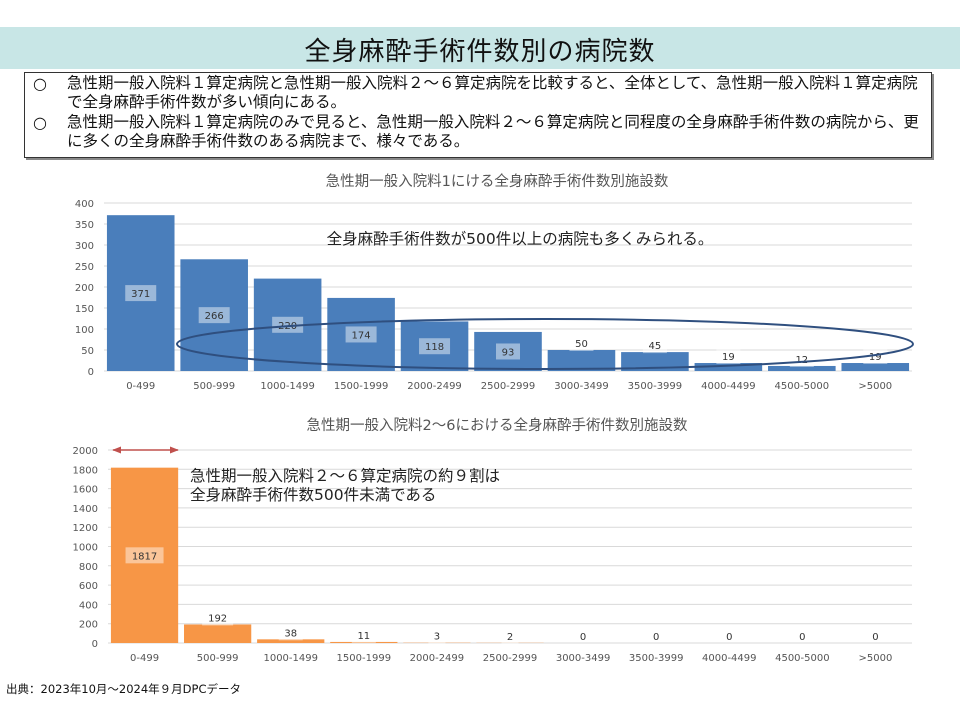 This screenshot has height=720, width=960. What do you see at coordinates (123, 689) in the screenshot?
I see `source-note: 出典：2023年10月～2024年９月DPCデータ` at bounding box center [123, 689].